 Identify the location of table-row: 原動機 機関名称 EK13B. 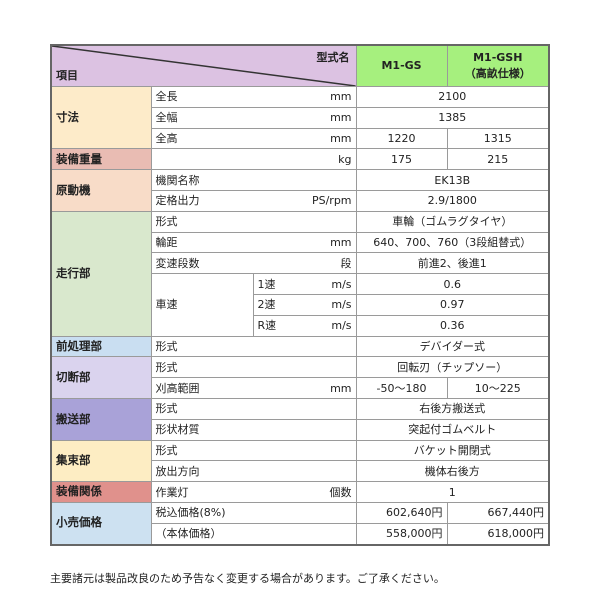
(300, 190).